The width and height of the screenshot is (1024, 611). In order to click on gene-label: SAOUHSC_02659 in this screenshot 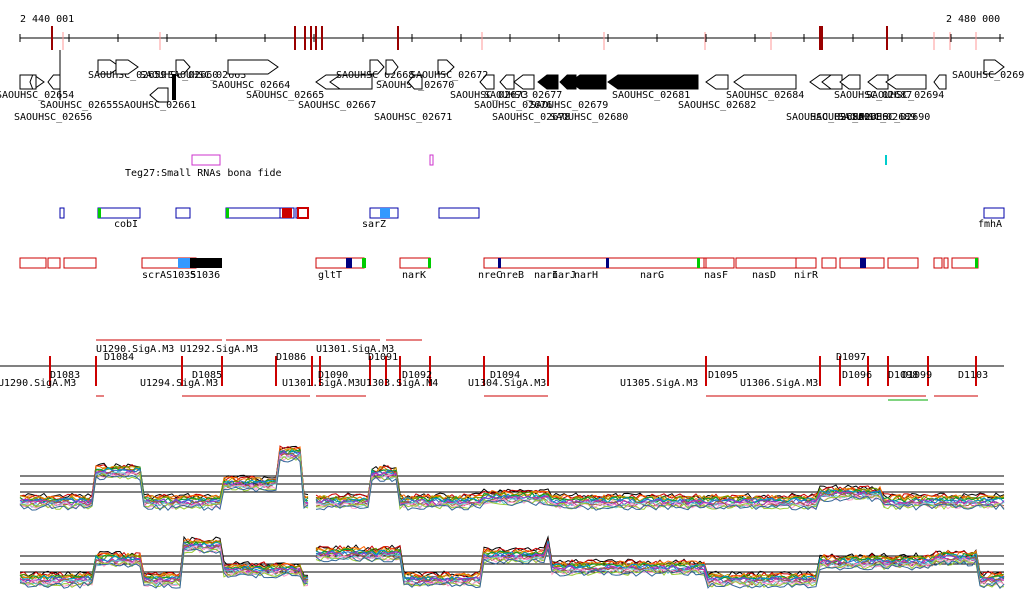, I will do `click(127, 75)`.